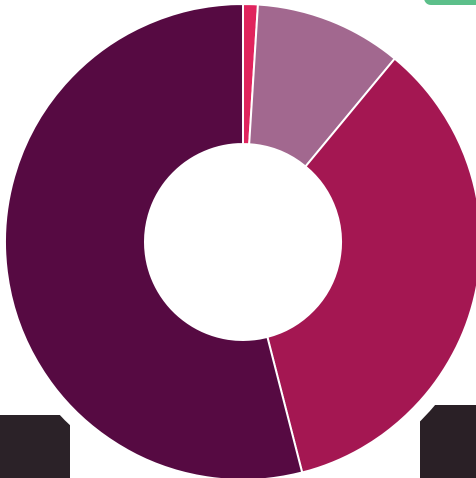  I want to click on button-edge, so click(450, 2).